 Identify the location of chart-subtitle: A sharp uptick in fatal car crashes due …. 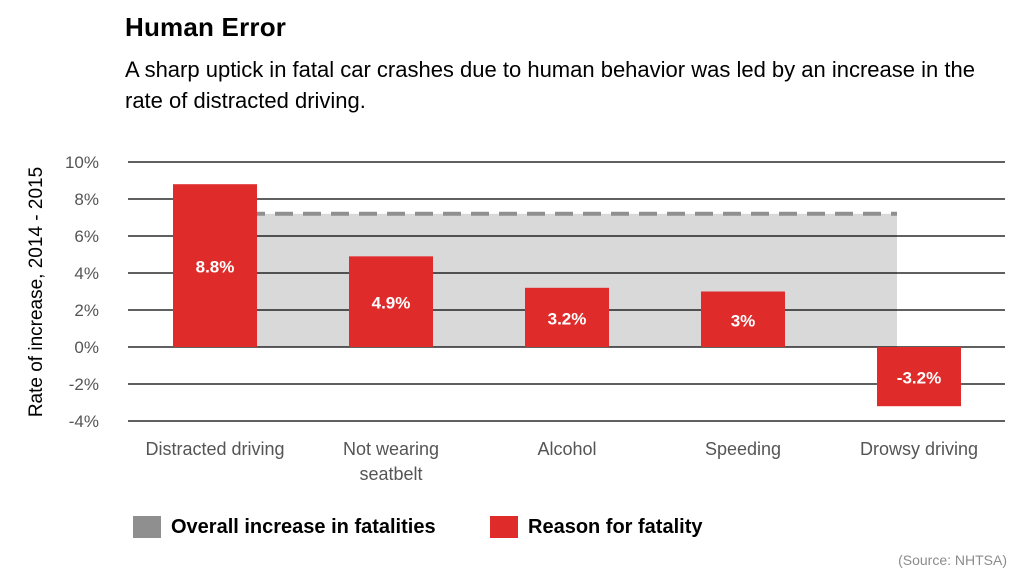
(550, 85).